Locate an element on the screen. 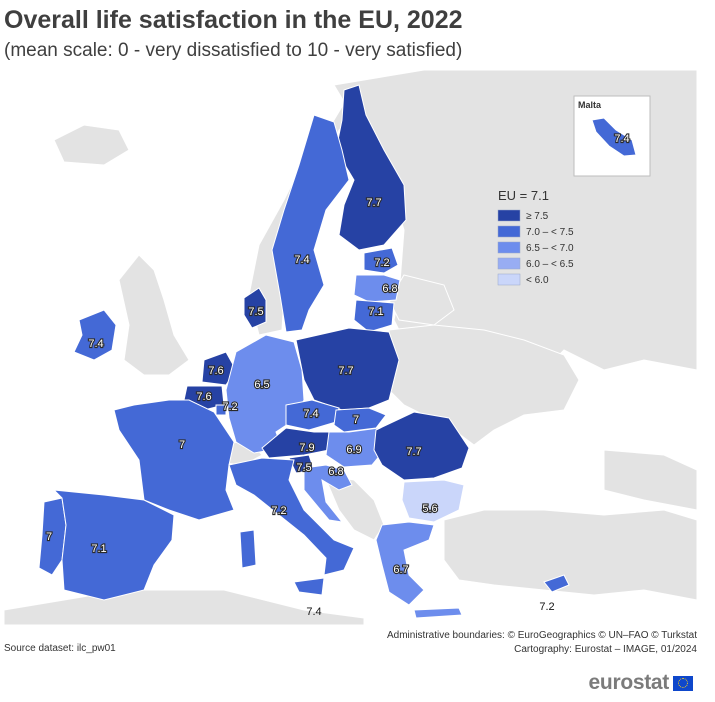  value-label-bulgaria: 5.6 is located at coordinates (429, 509).